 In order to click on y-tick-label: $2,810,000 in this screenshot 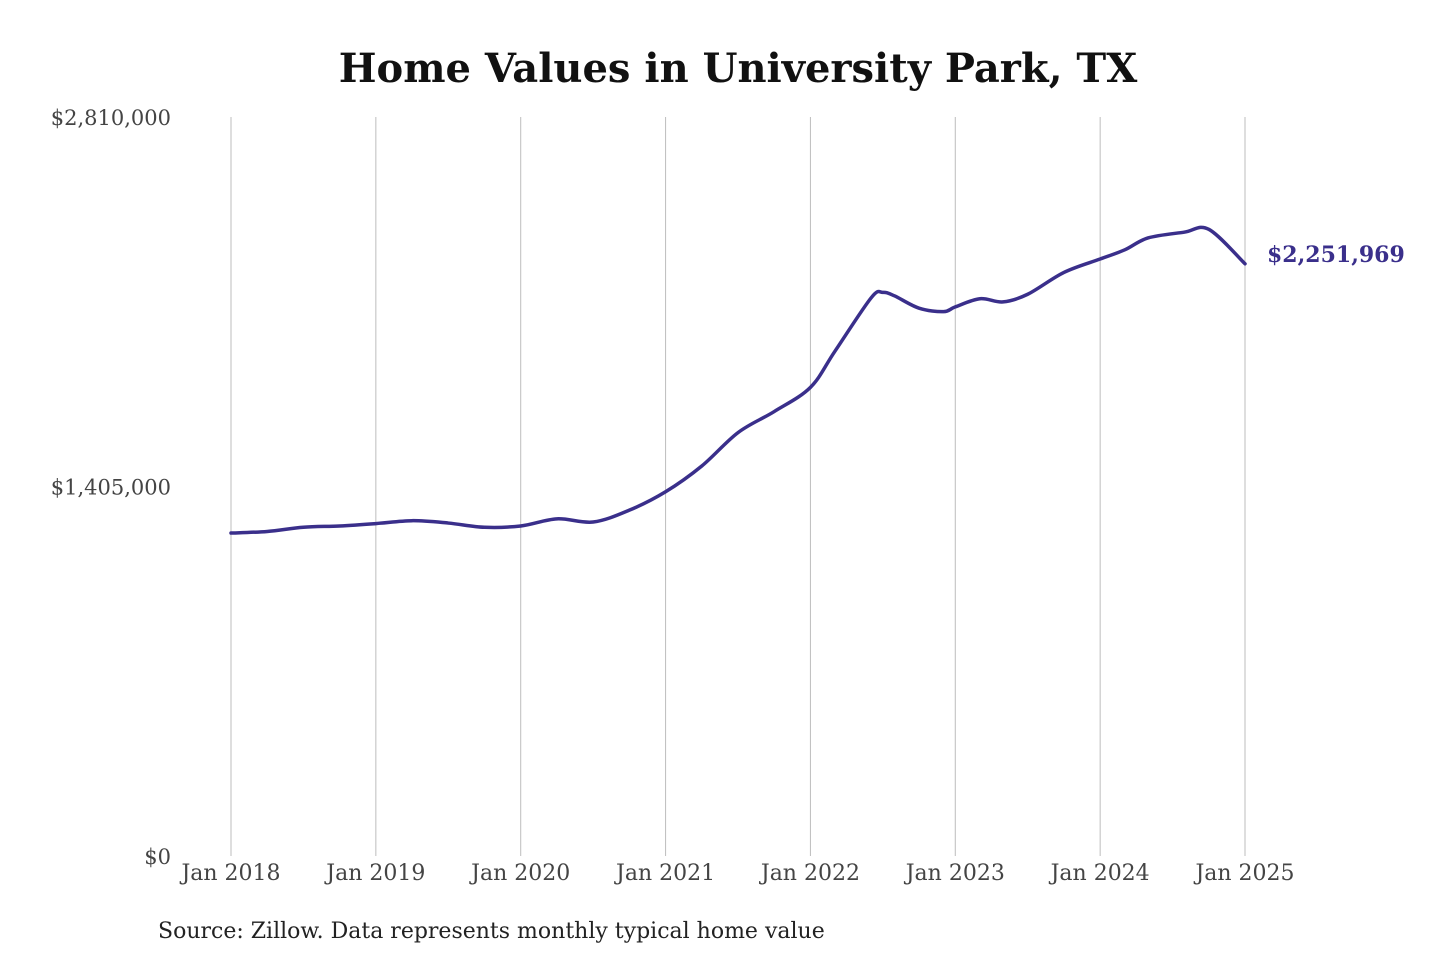, I will do `click(111, 118)`.